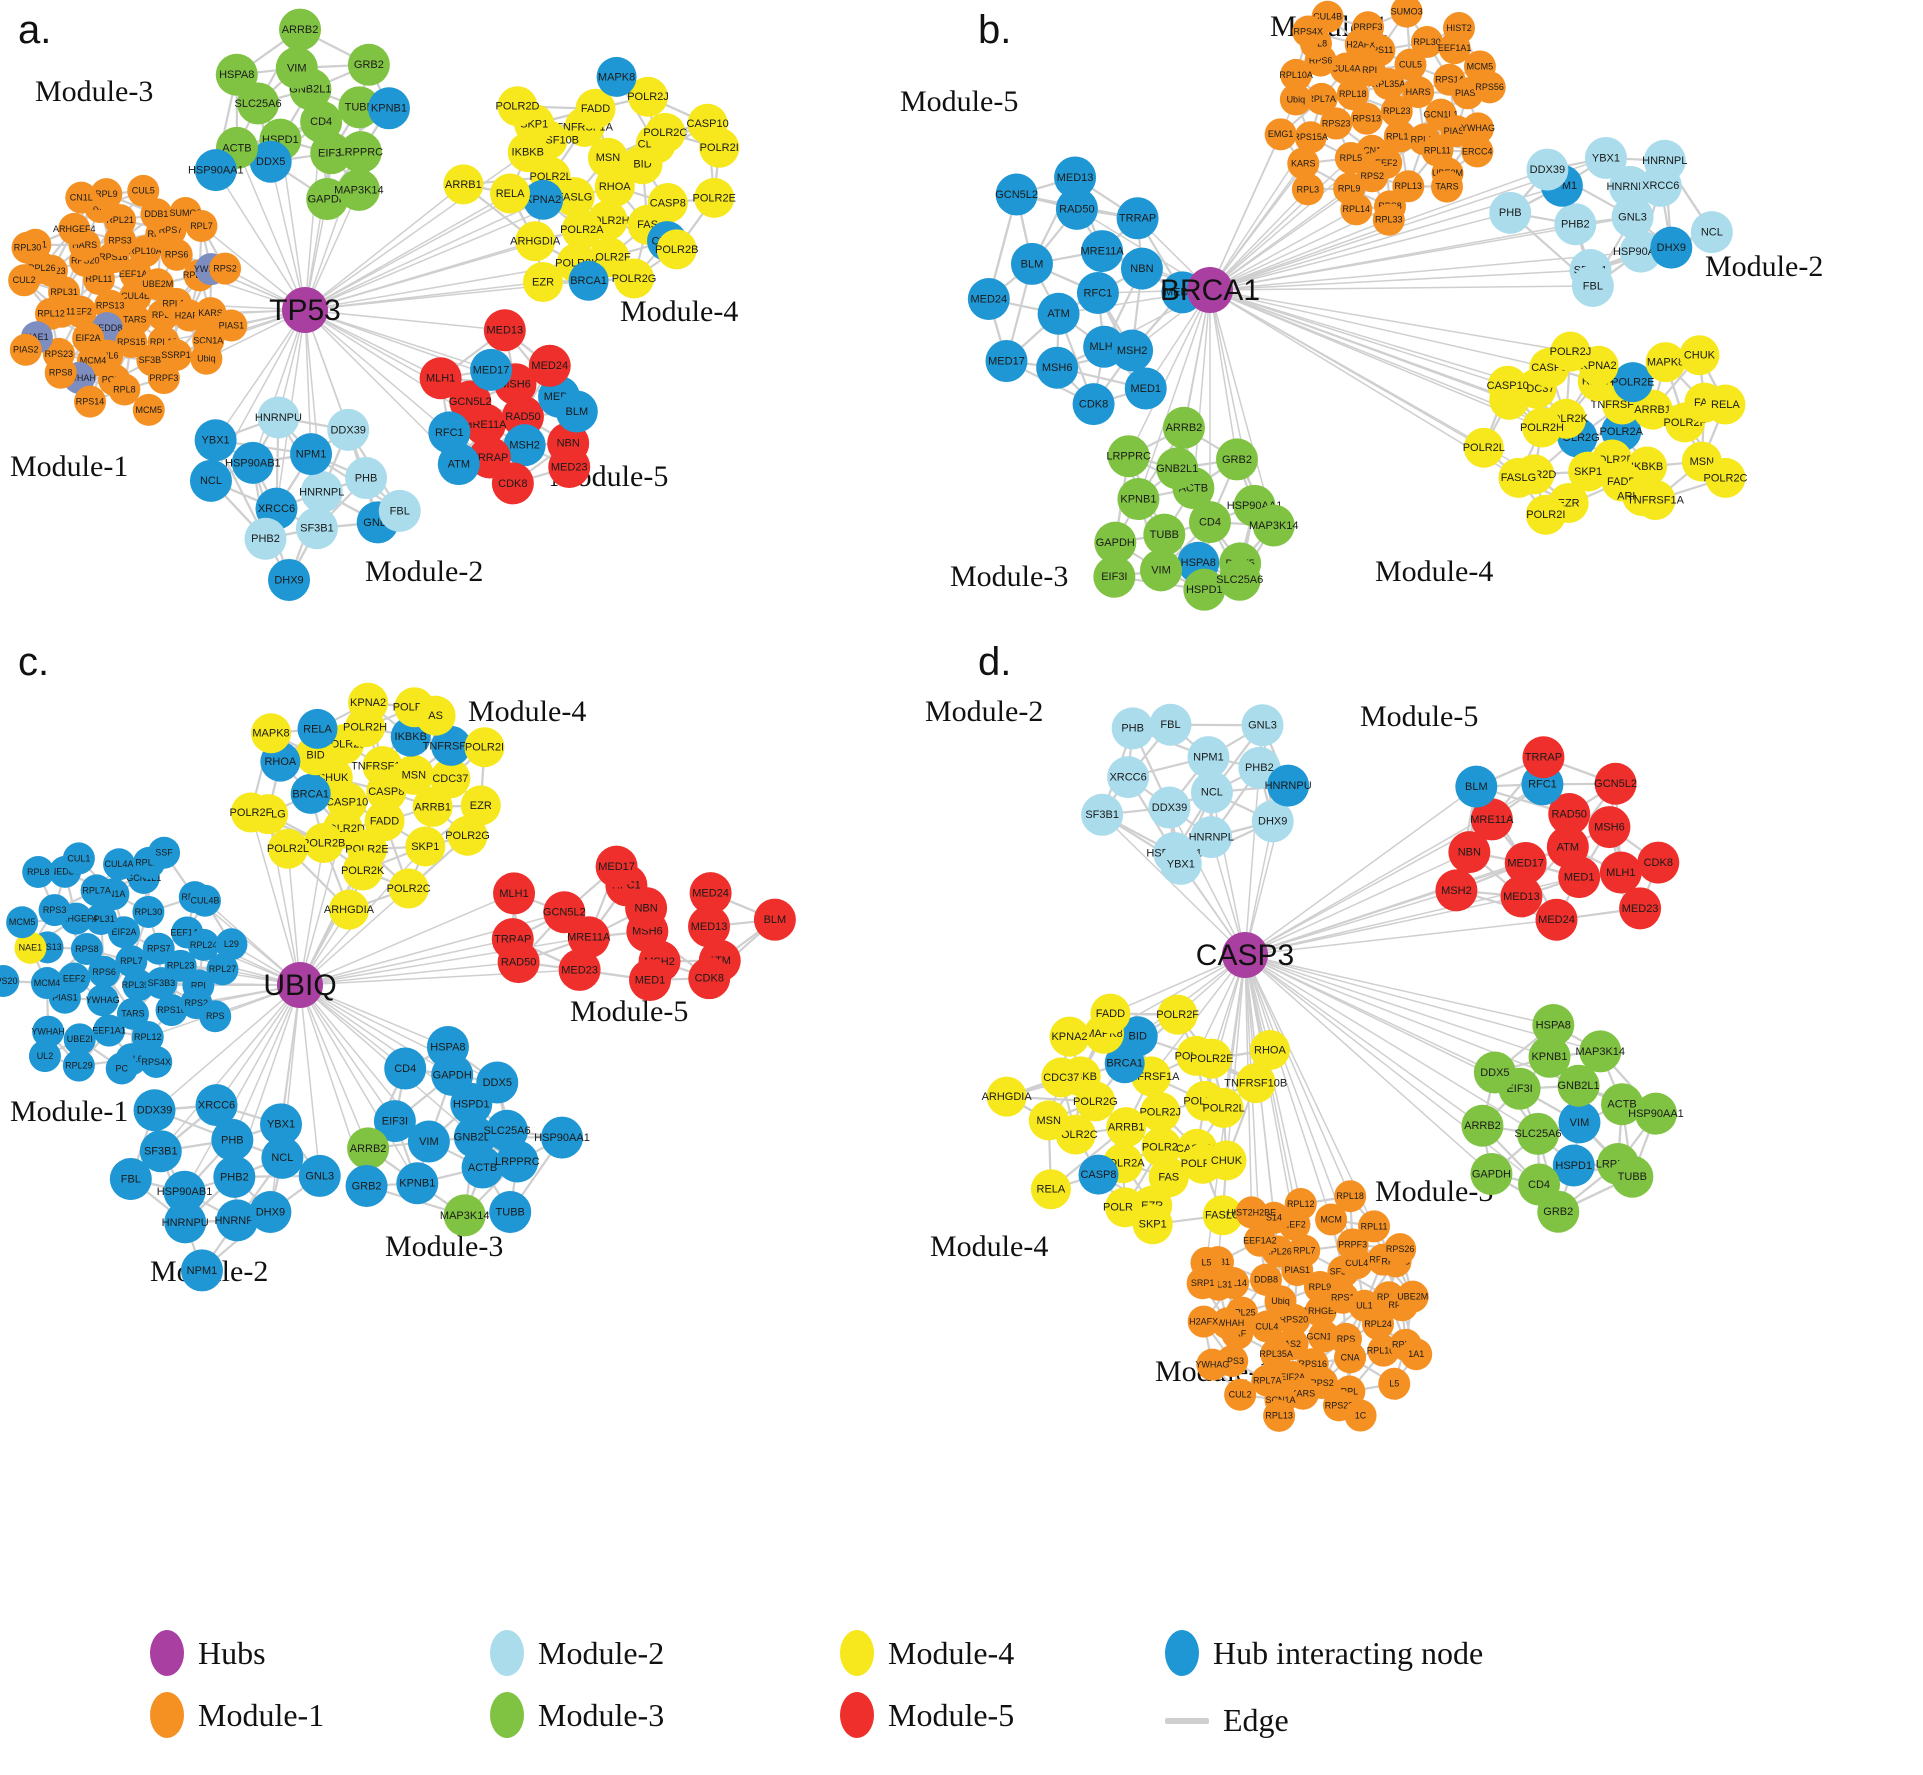 Image resolution: width=1923 pixels, height=1775 pixels. What do you see at coordinates (139, 985) in the screenshot?
I see `network-node: RPL35A` at bounding box center [139, 985].